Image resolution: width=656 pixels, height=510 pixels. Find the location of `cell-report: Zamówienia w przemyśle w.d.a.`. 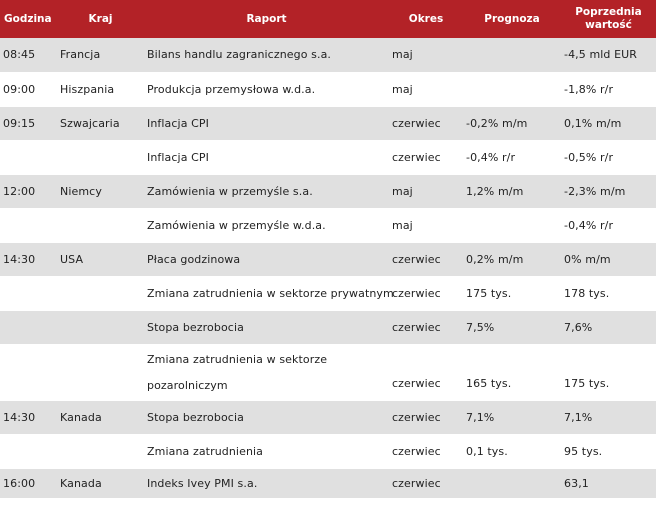

cell-report: Zamówienia w przemyśle w.d.a. is located at coordinates (236, 225).